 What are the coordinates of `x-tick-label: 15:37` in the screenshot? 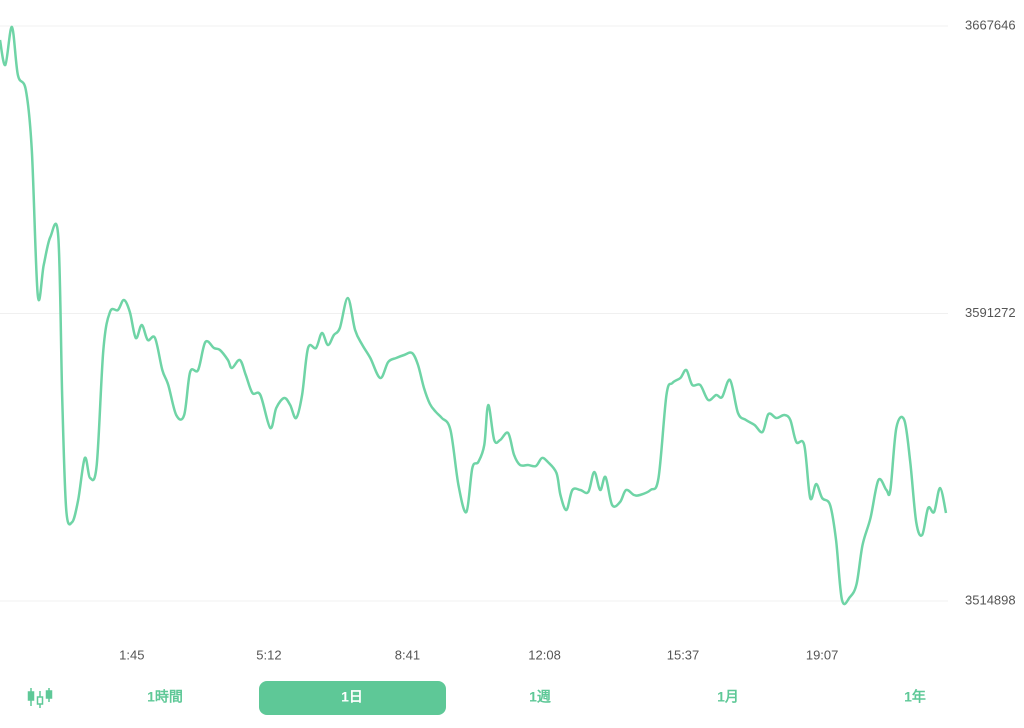 It's located at (683, 654).